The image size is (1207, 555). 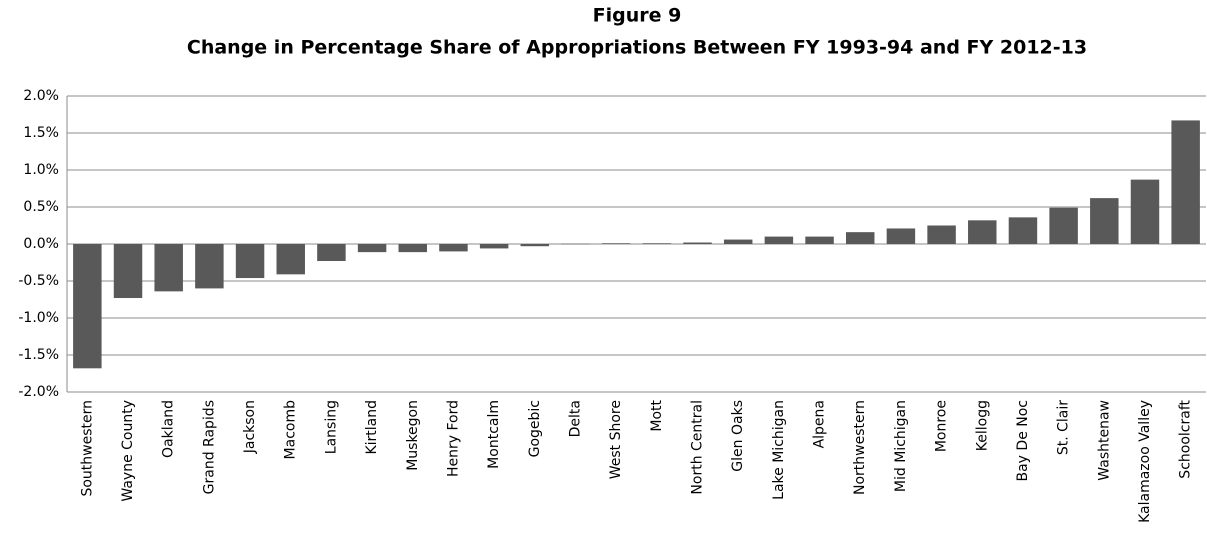 I want to click on x-tick-label: Bay De Noc, so click(x=1023, y=441).